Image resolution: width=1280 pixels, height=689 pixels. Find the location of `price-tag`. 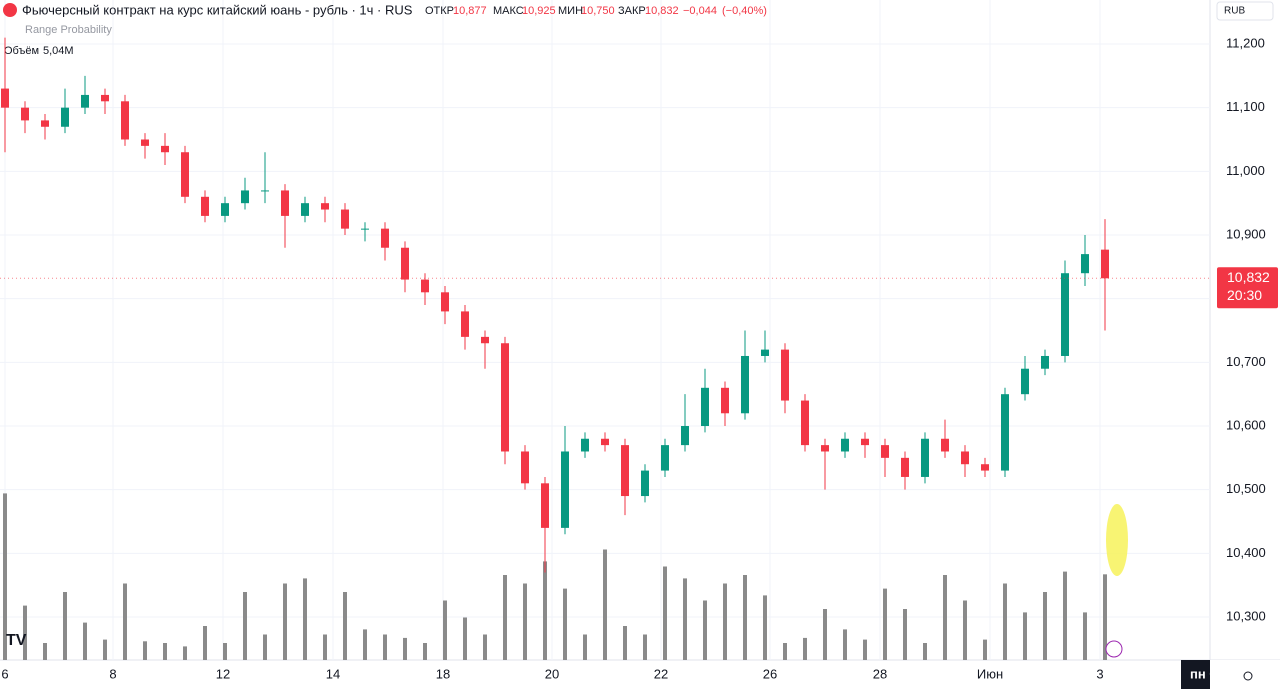

price-tag is located at coordinates (1247, 288).